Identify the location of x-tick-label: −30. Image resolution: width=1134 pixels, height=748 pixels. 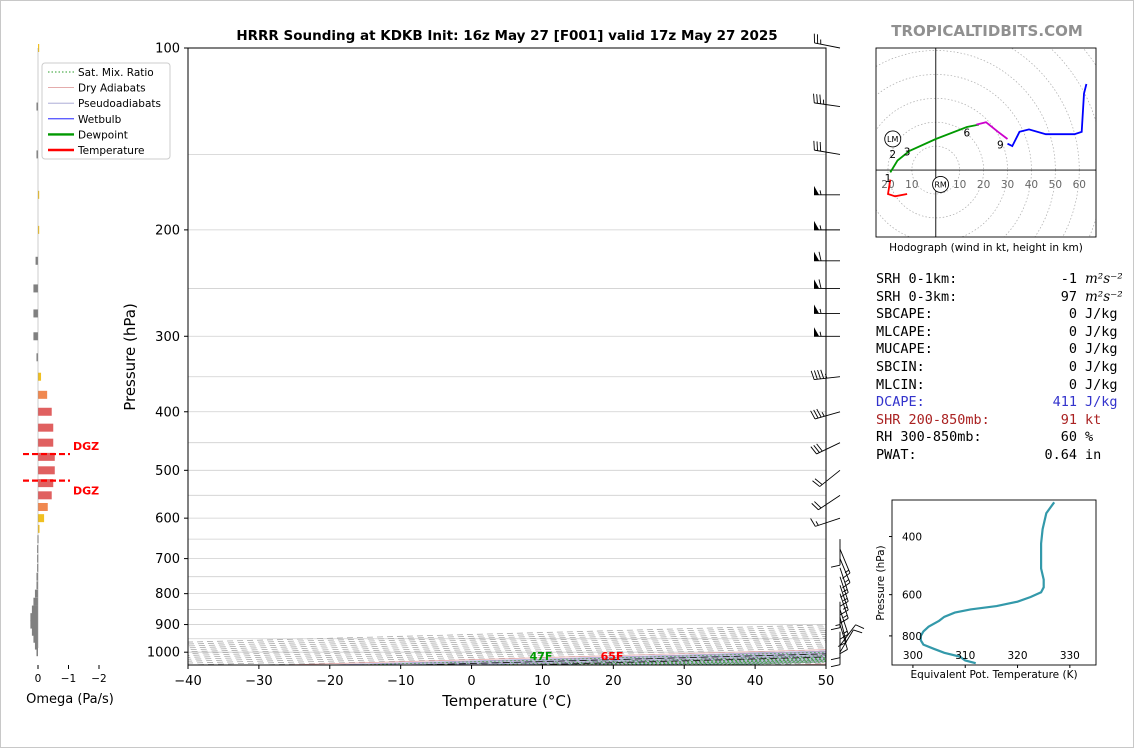
(258, 681).